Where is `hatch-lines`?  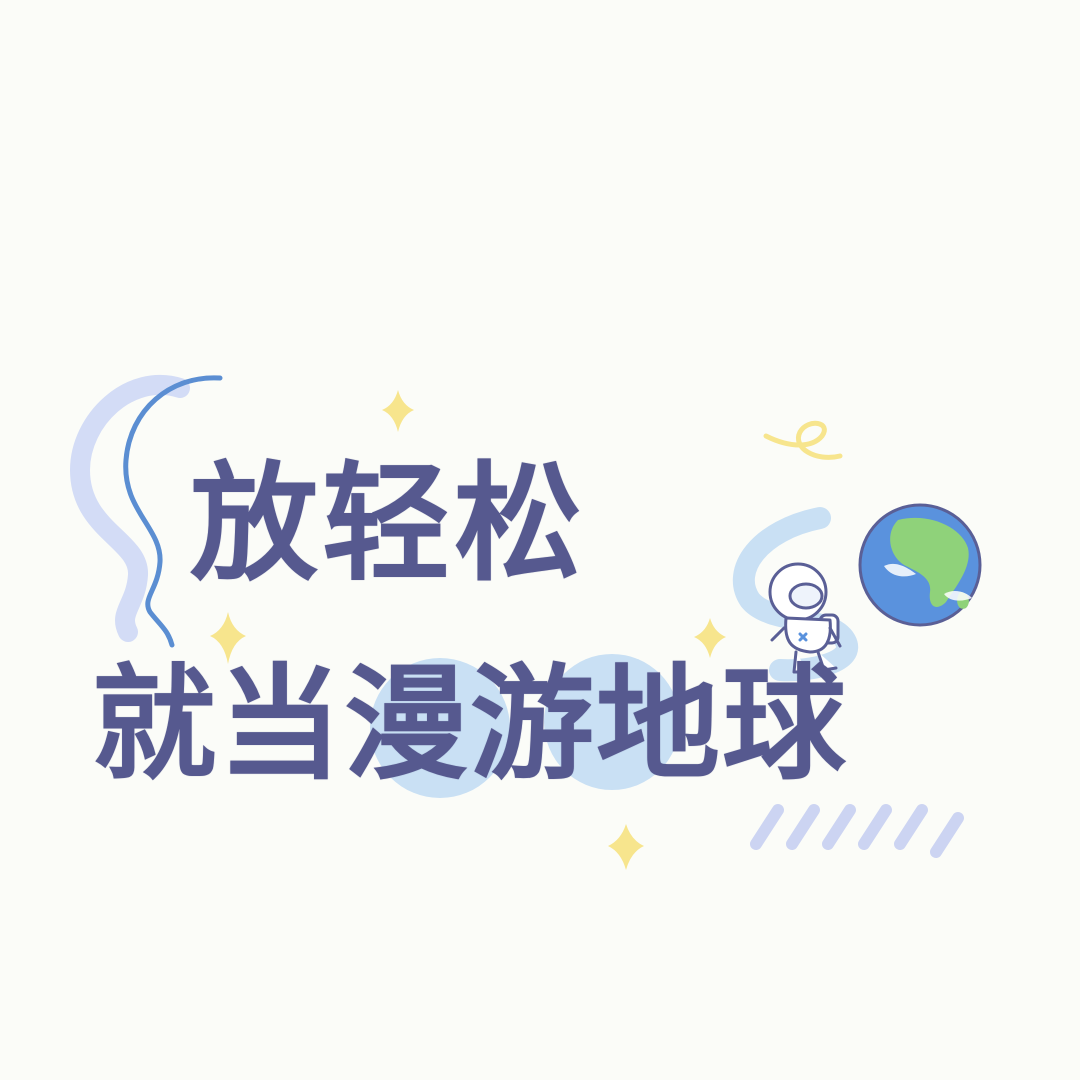 hatch-lines is located at coordinates (857, 831).